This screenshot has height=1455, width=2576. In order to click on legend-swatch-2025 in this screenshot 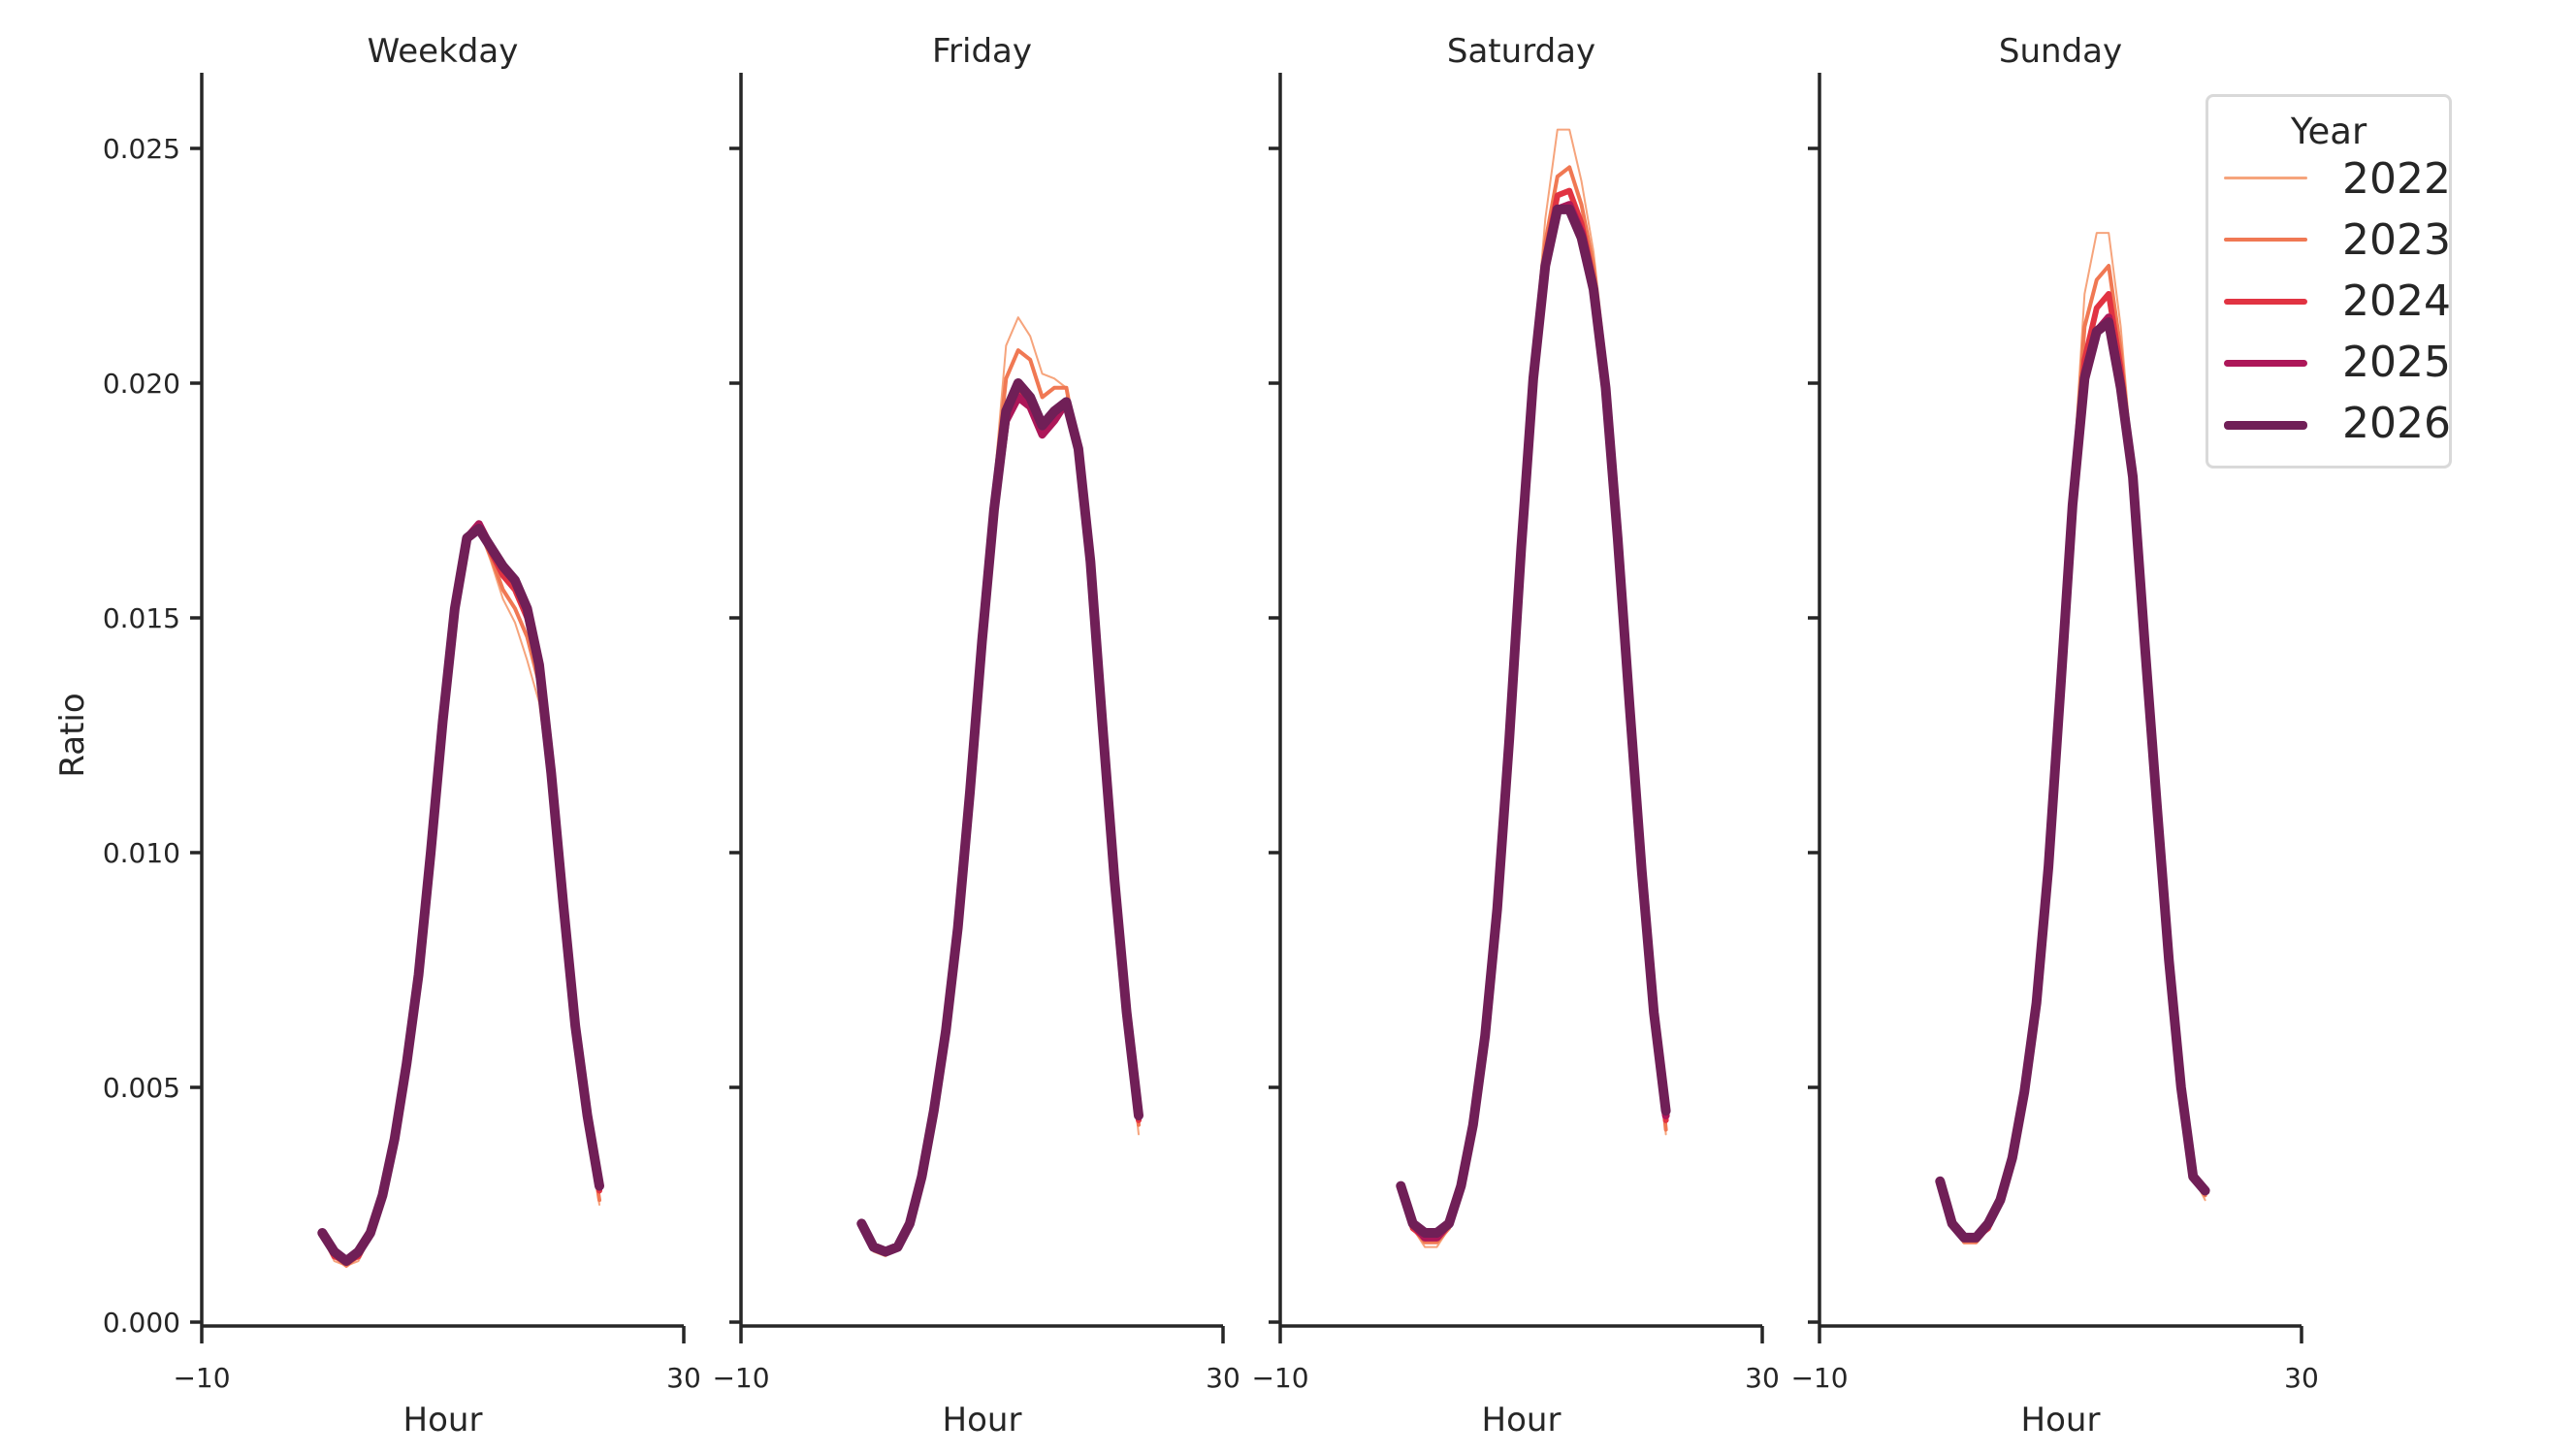, I will do `click(2265, 363)`.